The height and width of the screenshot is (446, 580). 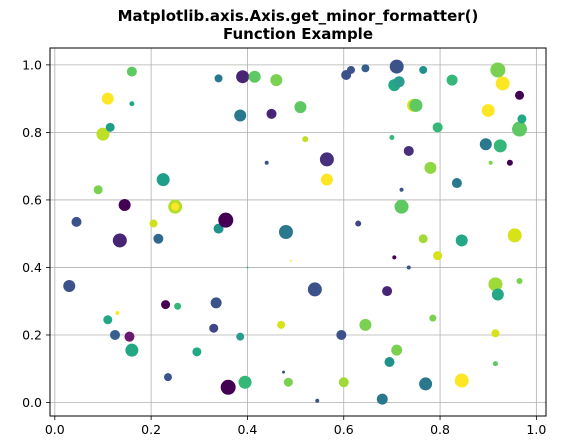 What do you see at coordinates (536, 429) in the screenshot?
I see `x-tick-label: 1.0` at bounding box center [536, 429].